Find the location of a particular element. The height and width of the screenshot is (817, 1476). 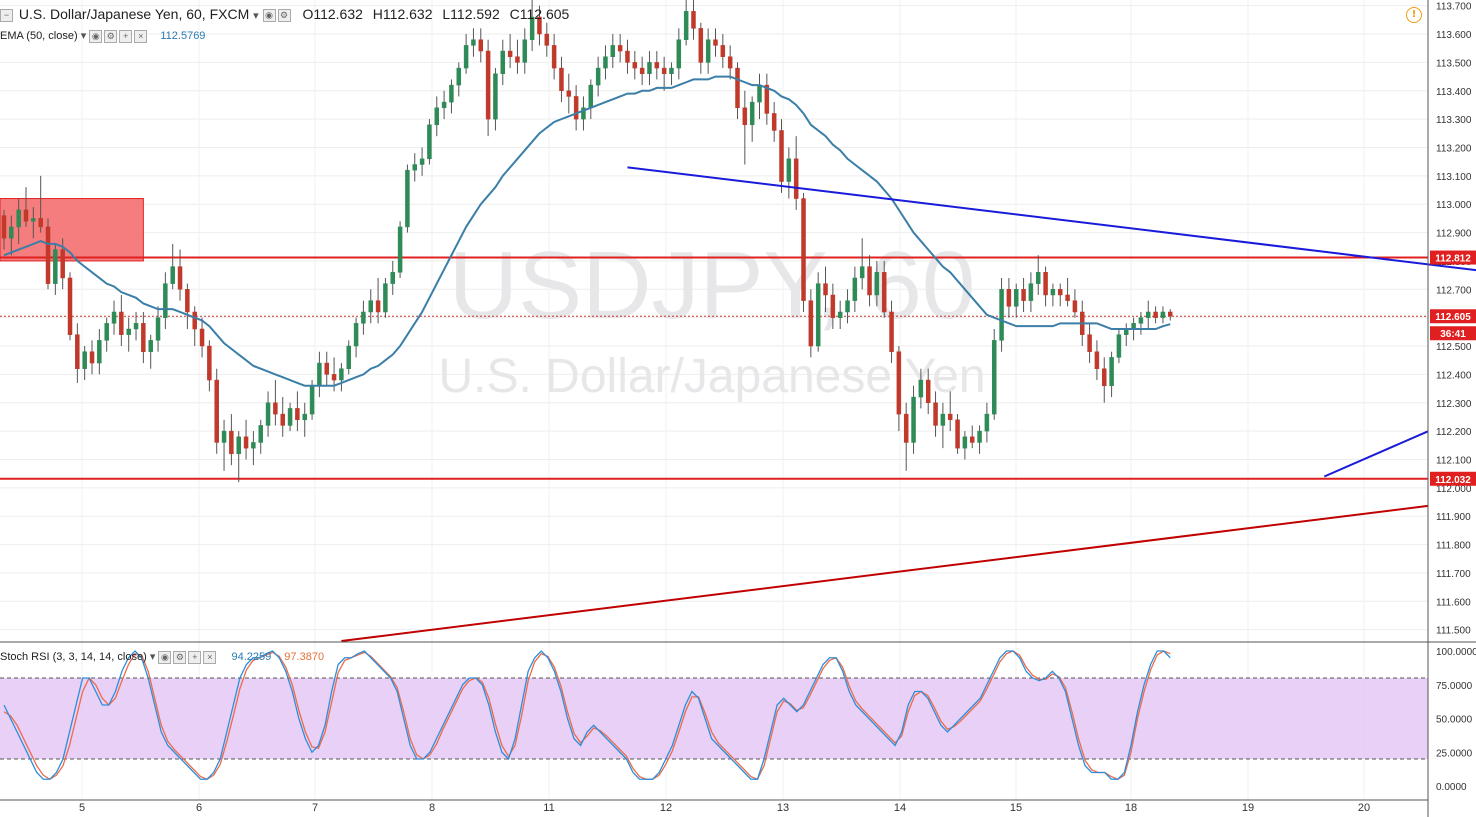

x-tick-label: 14 is located at coordinates (900, 808).